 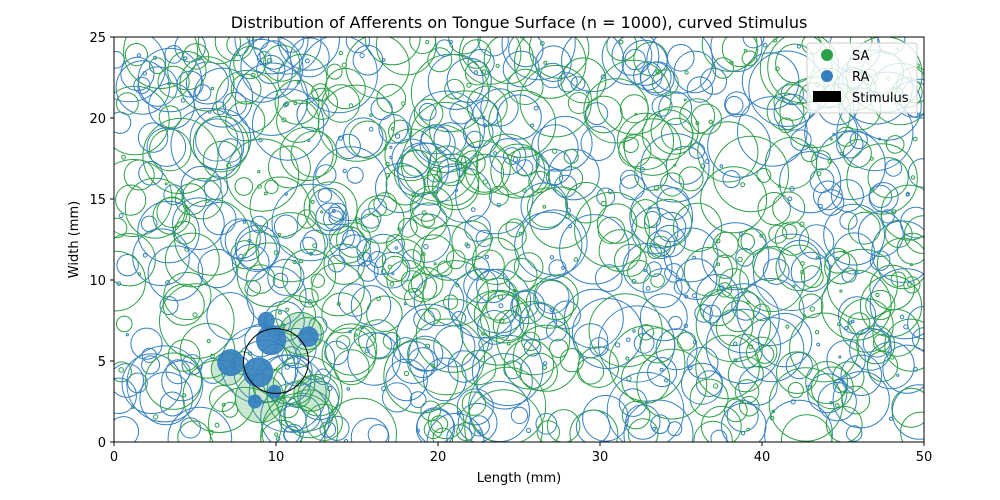 What do you see at coordinates (861, 77) in the screenshot?
I see `legend-label-ra: RA` at bounding box center [861, 77].